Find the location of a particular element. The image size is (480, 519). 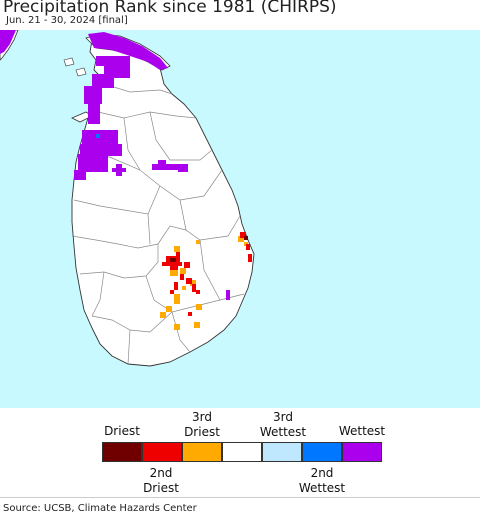

legend-label-3rd-driest: 3rd Driest is located at coordinates (202, 424).